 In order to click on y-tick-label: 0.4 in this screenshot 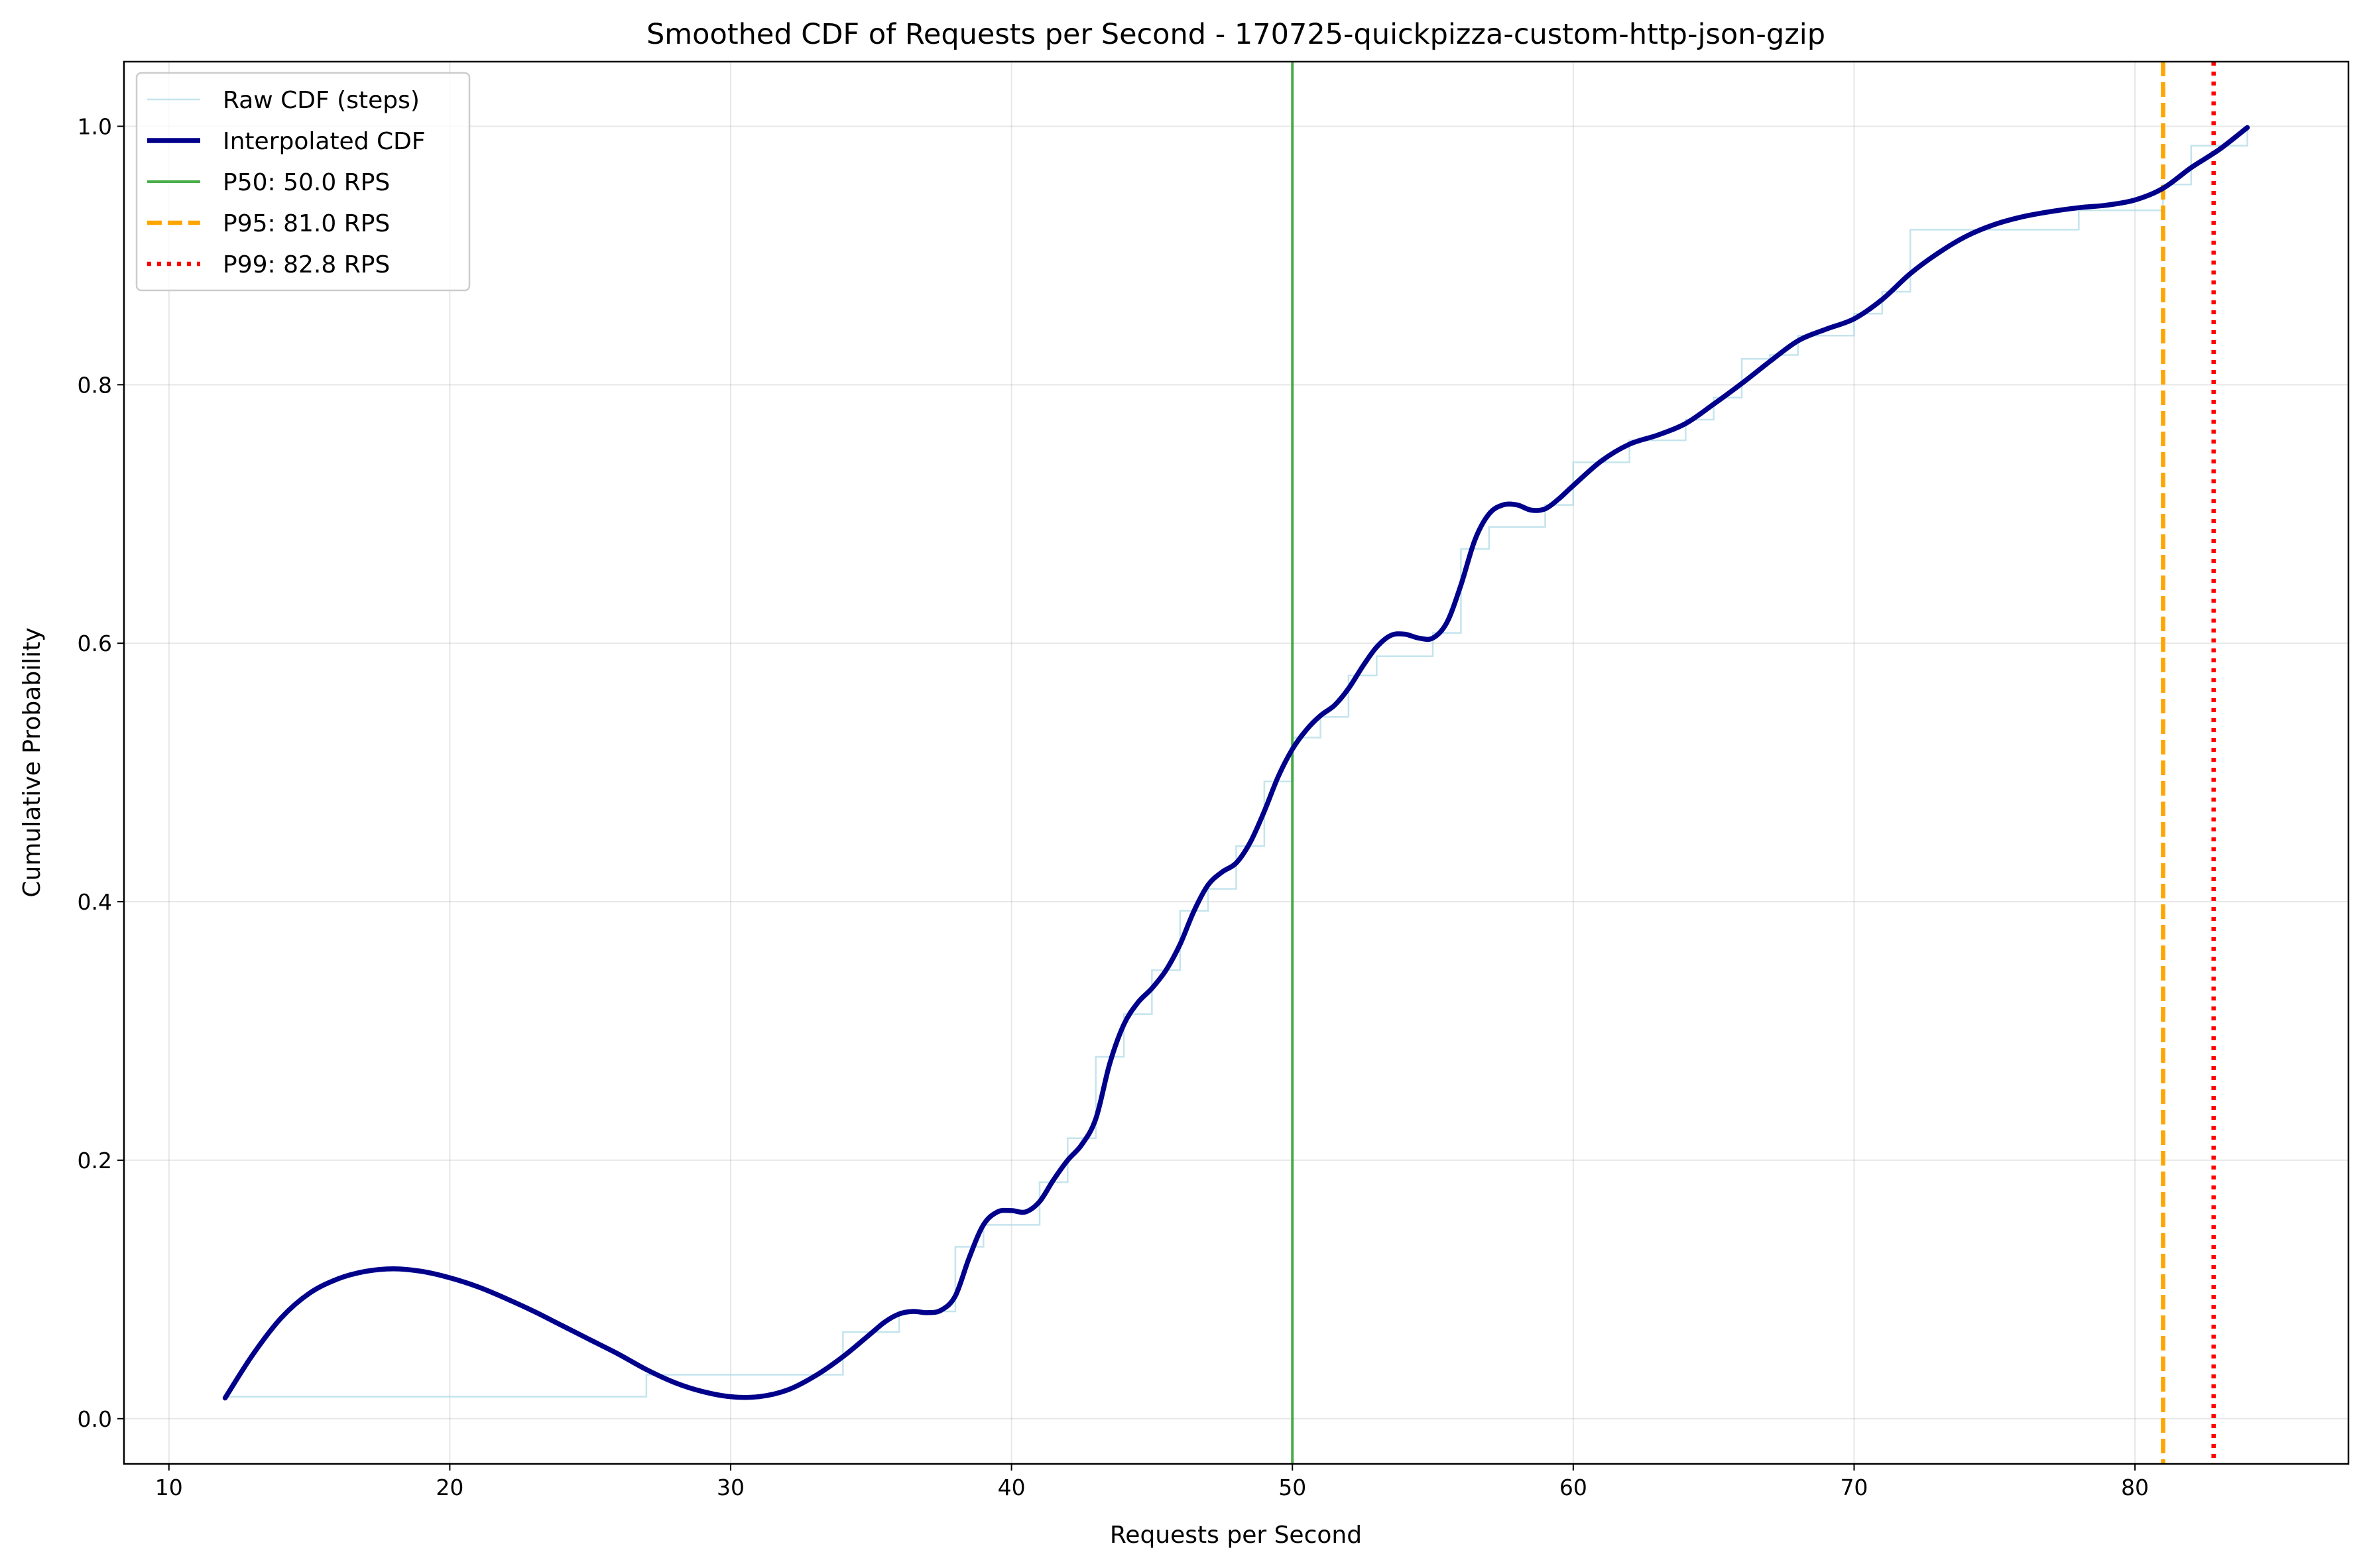, I will do `click(95, 902)`.